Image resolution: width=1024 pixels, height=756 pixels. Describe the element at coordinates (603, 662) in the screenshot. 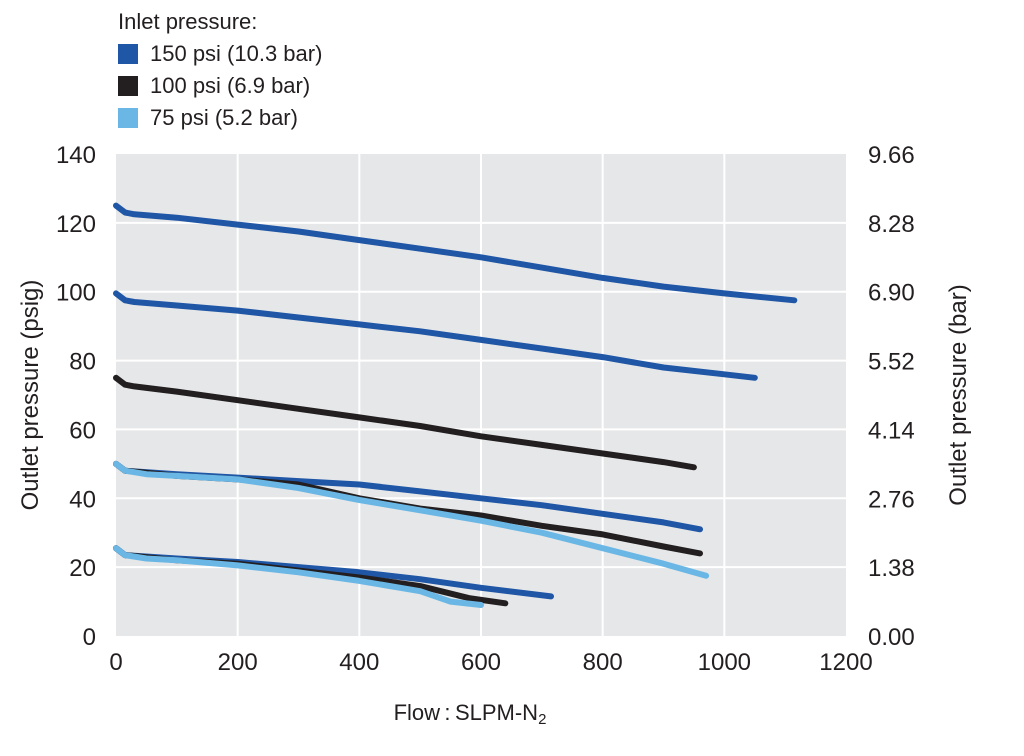

I see `x-tick-label: 800` at that location.